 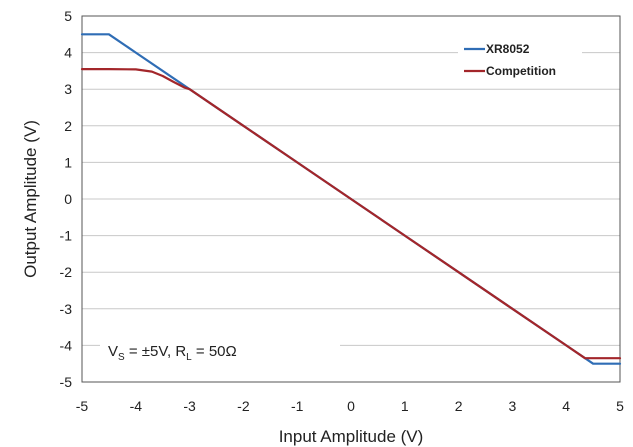 What do you see at coordinates (405, 406) in the screenshot?
I see `x-tick-label: 1` at bounding box center [405, 406].